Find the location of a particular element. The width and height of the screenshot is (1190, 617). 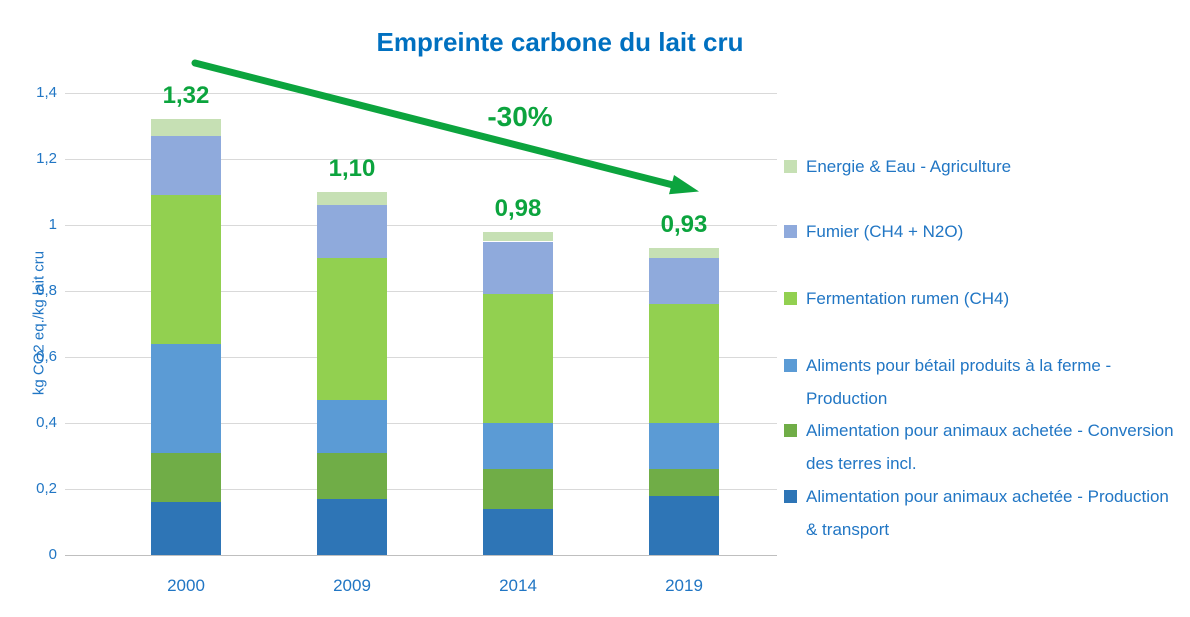

chart-title: Empreinte carbone du lait cru is located at coordinates (560, 42).